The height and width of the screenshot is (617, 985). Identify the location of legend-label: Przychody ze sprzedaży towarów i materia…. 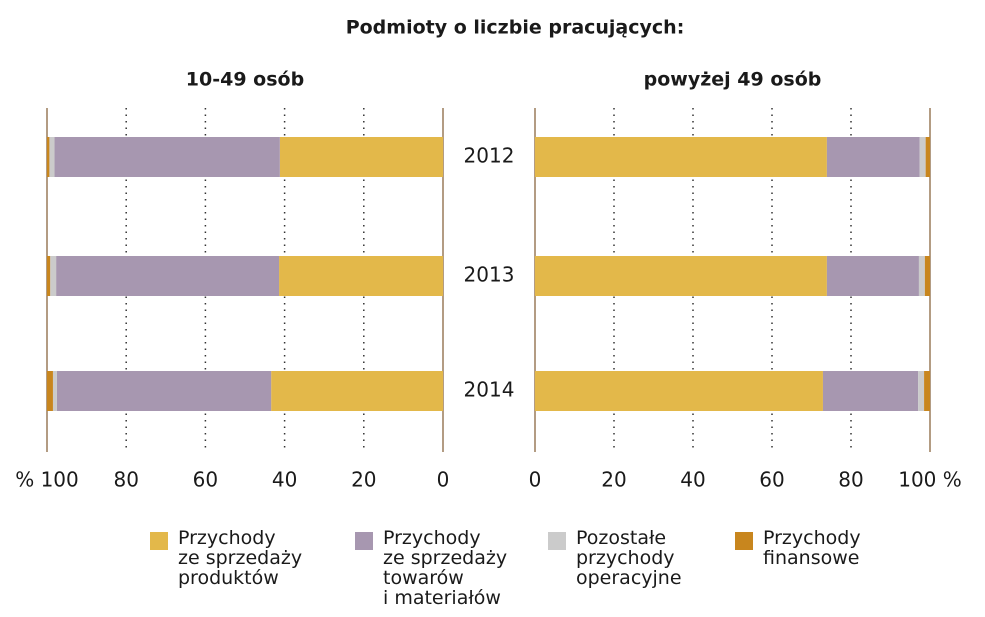
(445, 568).